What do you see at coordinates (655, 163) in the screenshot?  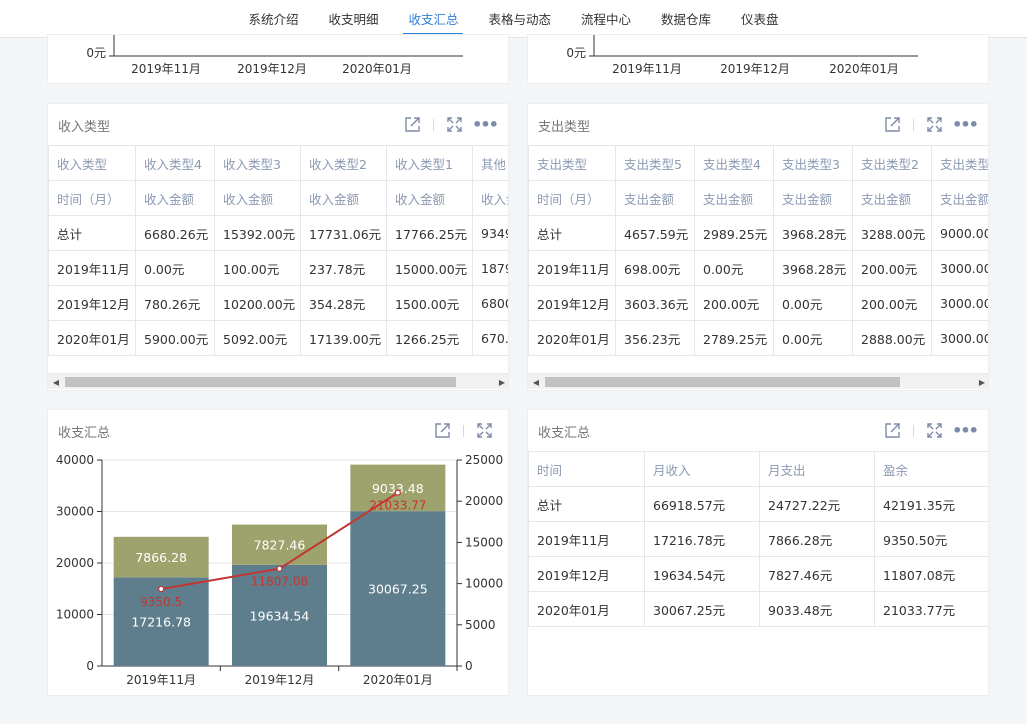 I see `table-header-cell: 支出类型5` at bounding box center [655, 163].